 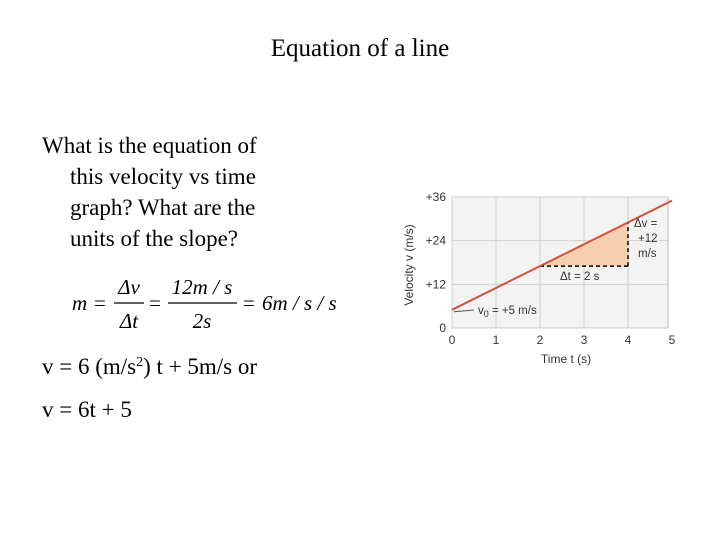 What do you see at coordinates (202, 287) in the screenshot?
I see `frac-num: 12m / s` at bounding box center [202, 287].